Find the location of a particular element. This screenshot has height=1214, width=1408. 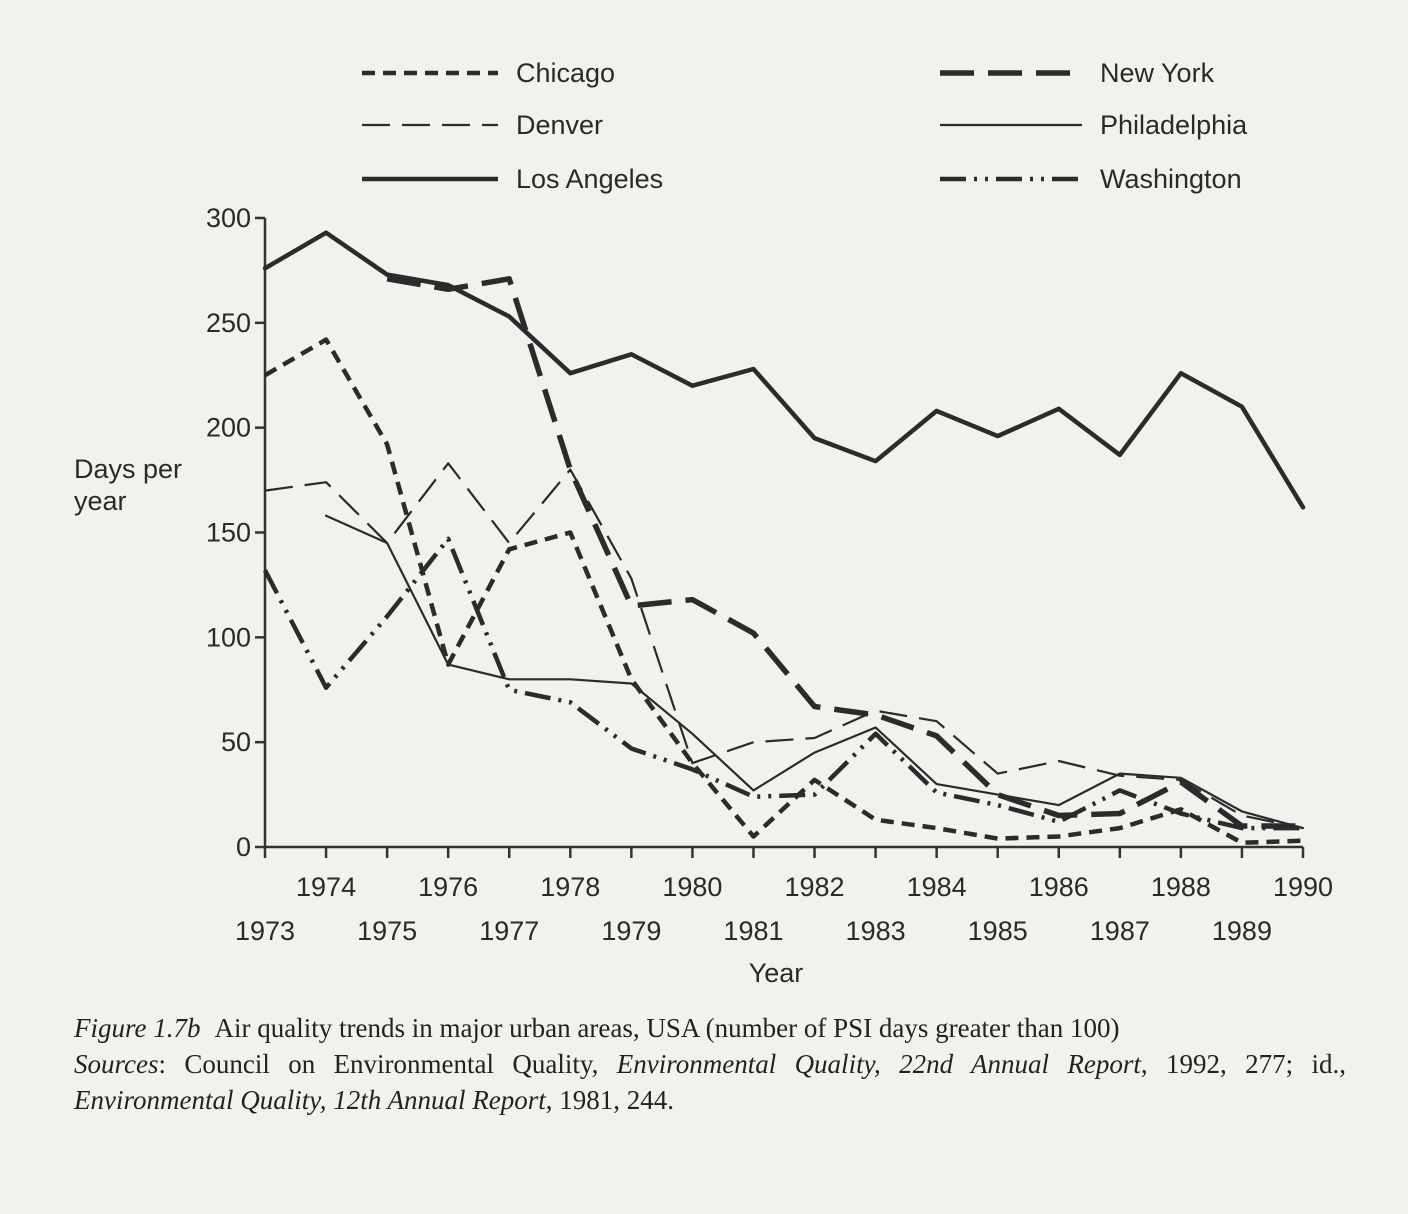

x-tick-label: 1975 is located at coordinates (387, 931).